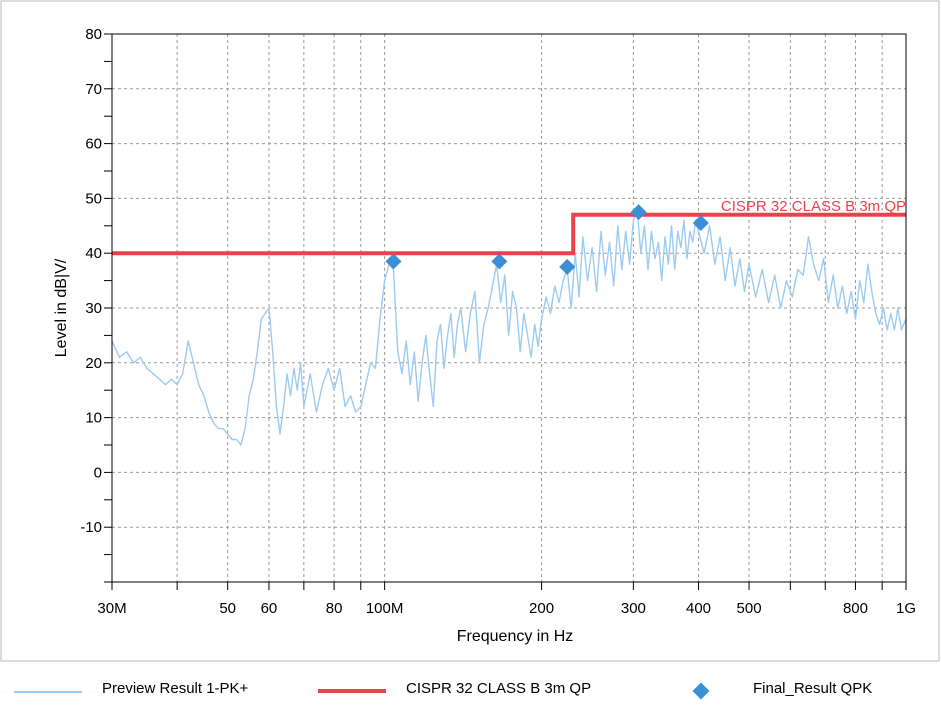  What do you see at coordinates (93, 89) in the screenshot?
I see `y-tick-label: 70` at bounding box center [93, 89].